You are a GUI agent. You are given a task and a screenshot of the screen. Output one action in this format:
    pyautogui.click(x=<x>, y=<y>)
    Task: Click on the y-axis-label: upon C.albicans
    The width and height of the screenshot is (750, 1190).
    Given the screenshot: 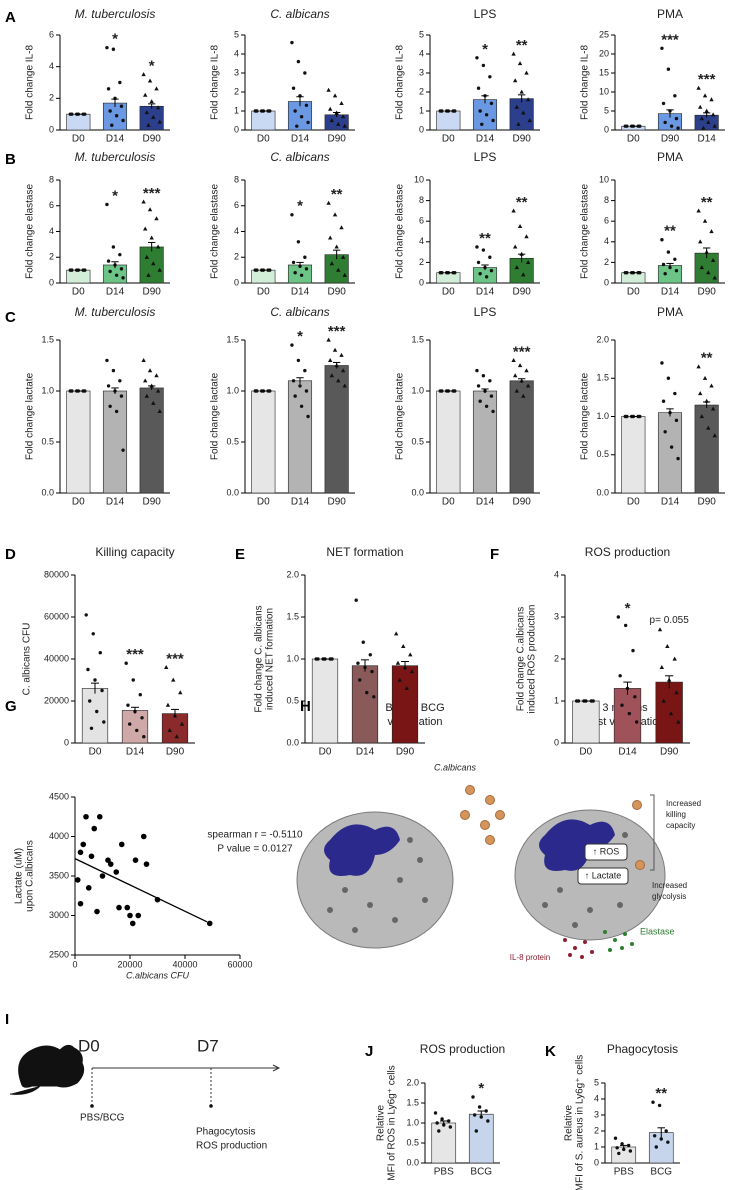 What is the action you would take?
    pyautogui.click(x=30, y=876)
    